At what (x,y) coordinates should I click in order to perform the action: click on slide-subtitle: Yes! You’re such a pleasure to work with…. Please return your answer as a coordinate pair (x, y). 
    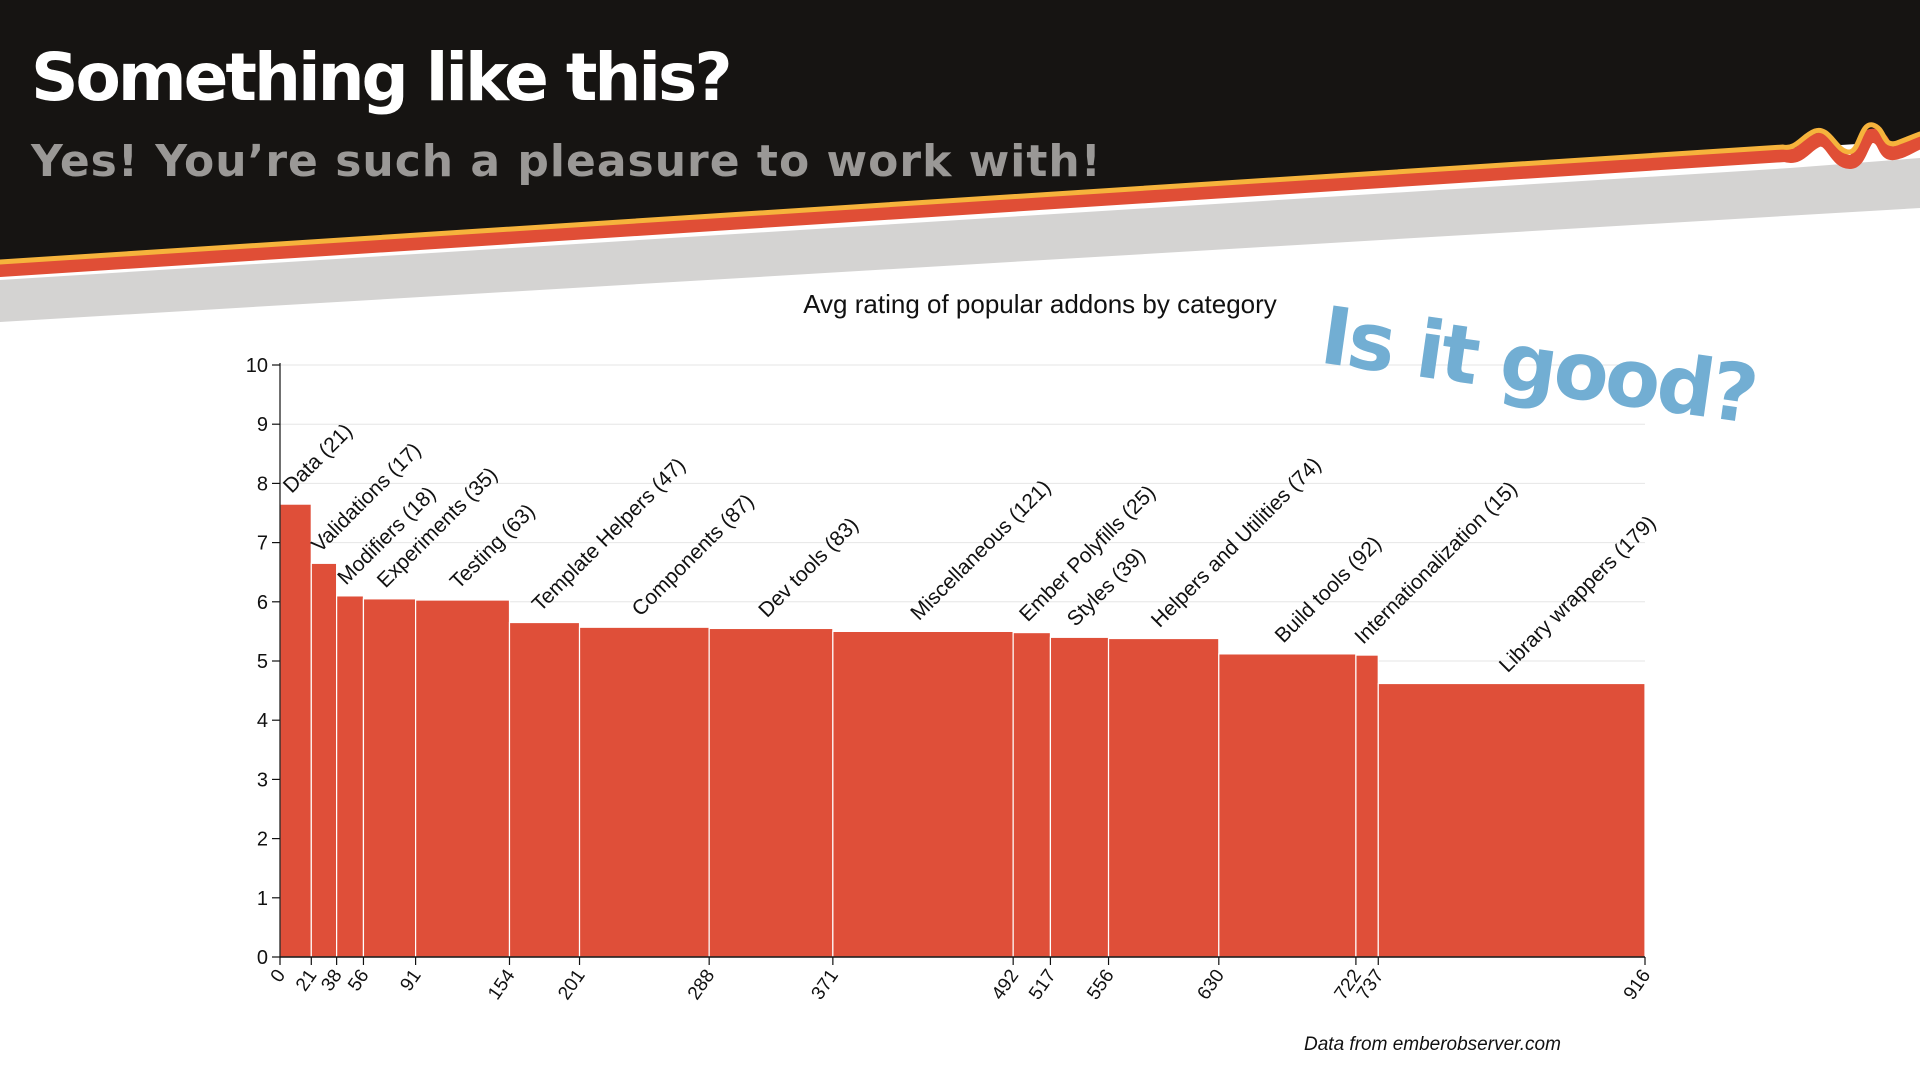
    Looking at the image, I should click on (566, 161).